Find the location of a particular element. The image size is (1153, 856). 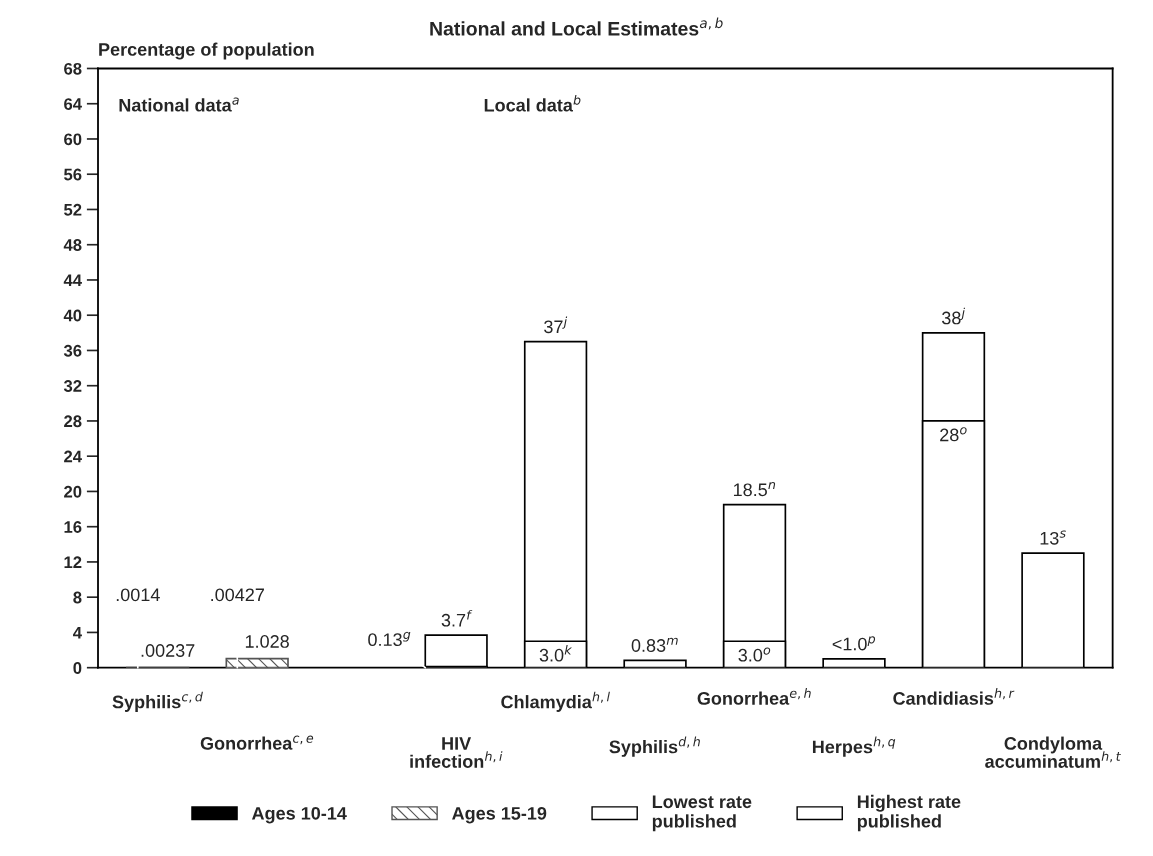

x-tick-label: Gonorrhea$^{e,h}$ is located at coordinates (754, 696).